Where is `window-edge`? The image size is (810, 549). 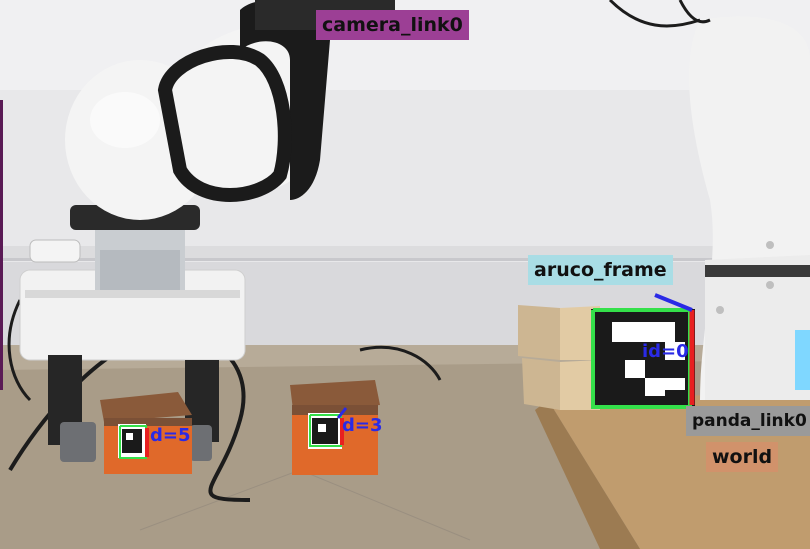
window-edge is located at coordinates (1, 245).